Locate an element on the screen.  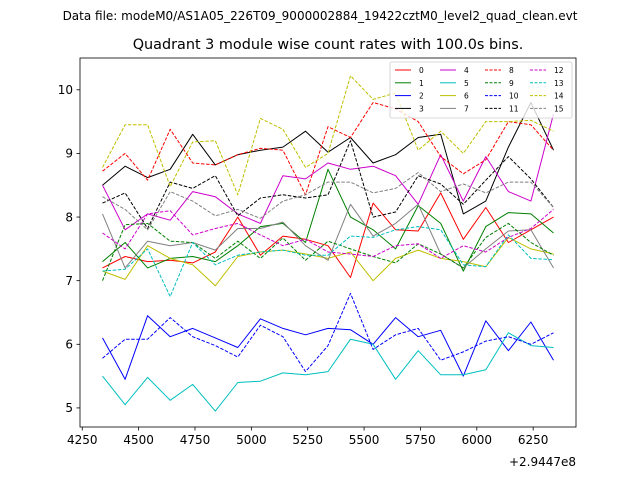
legend-label-14: 14 is located at coordinates (559, 96).